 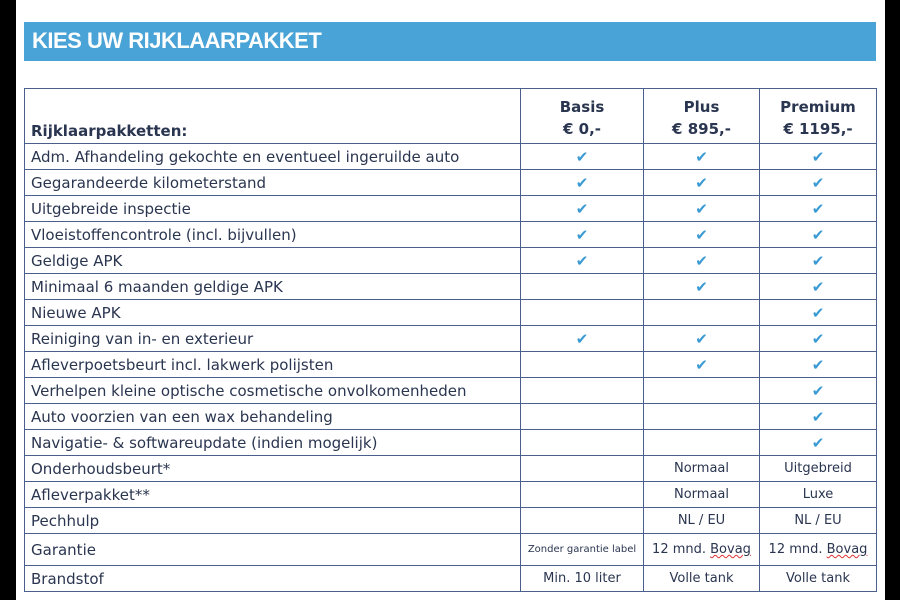 I want to click on cell-premium: Uitgebreid, so click(x=818, y=468).